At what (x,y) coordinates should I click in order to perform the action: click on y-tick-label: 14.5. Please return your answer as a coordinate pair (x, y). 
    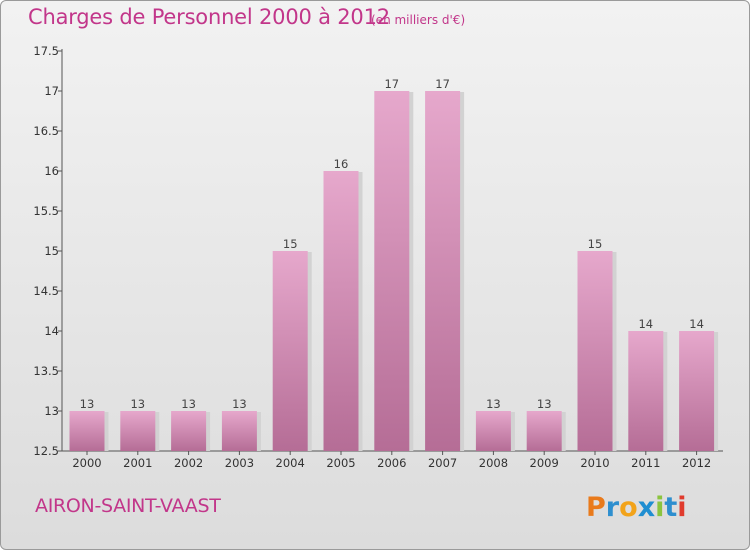
    Looking at the image, I should click on (46, 291).